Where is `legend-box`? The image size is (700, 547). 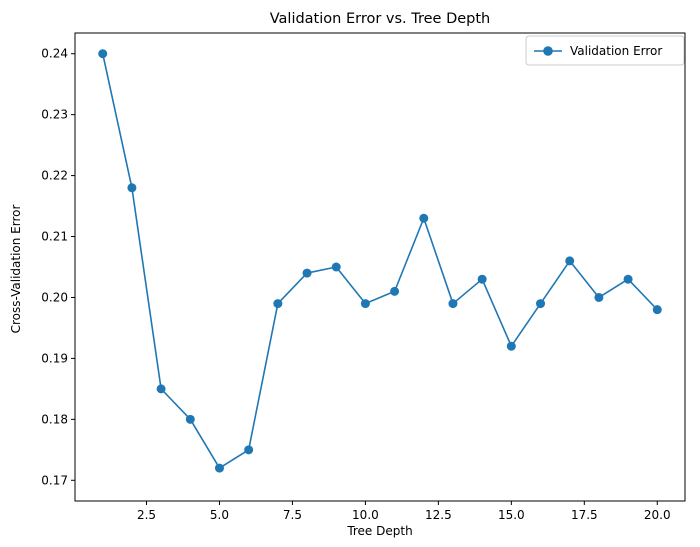
legend-box is located at coordinates (605, 50).